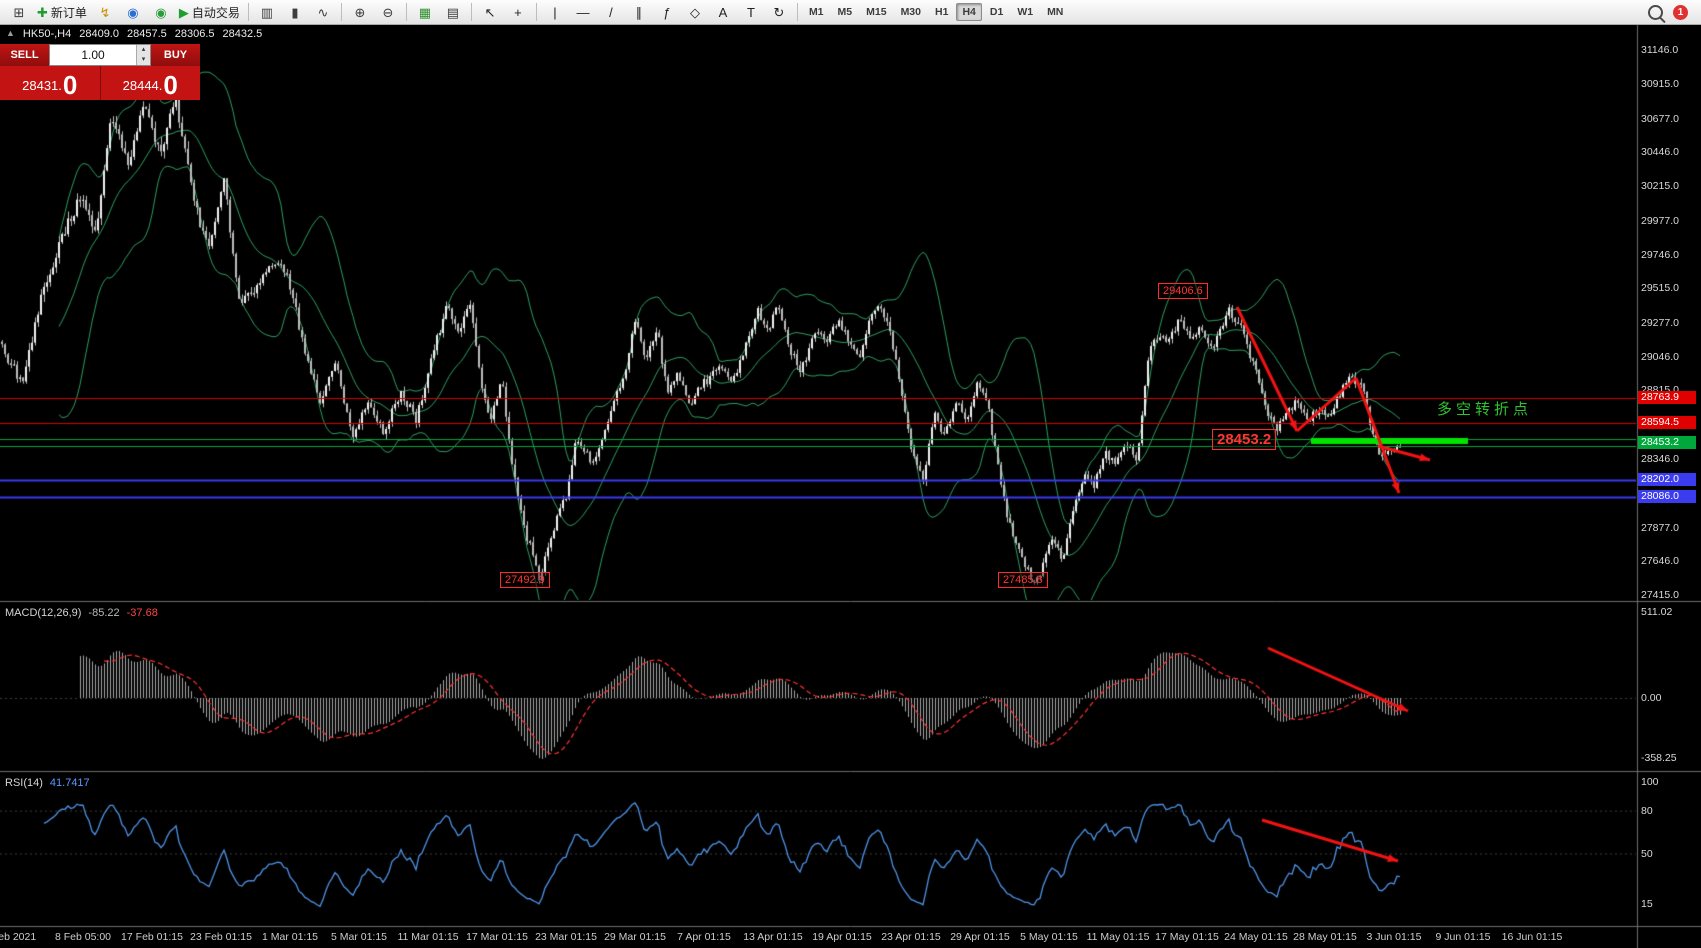 Image resolution: width=1701 pixels, height=948 pixels. Describe the element at coordinates (980, 937) in the screenshot. I see `time-label: 29 Apr 01:15` at that location.